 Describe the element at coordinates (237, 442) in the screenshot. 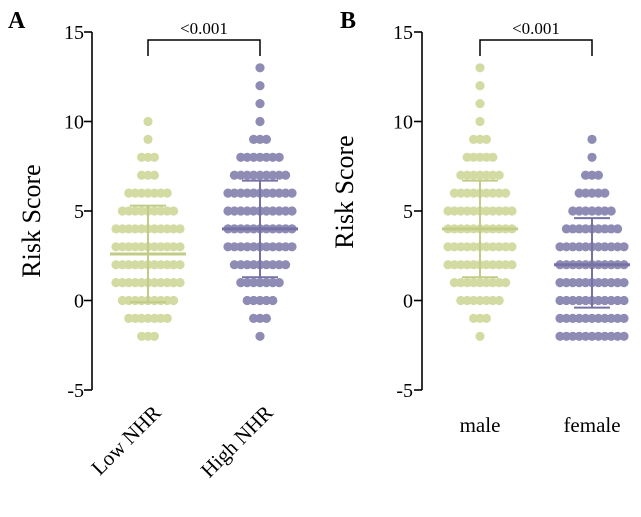

I see `panel-a-category-label: High NHR` at that location.